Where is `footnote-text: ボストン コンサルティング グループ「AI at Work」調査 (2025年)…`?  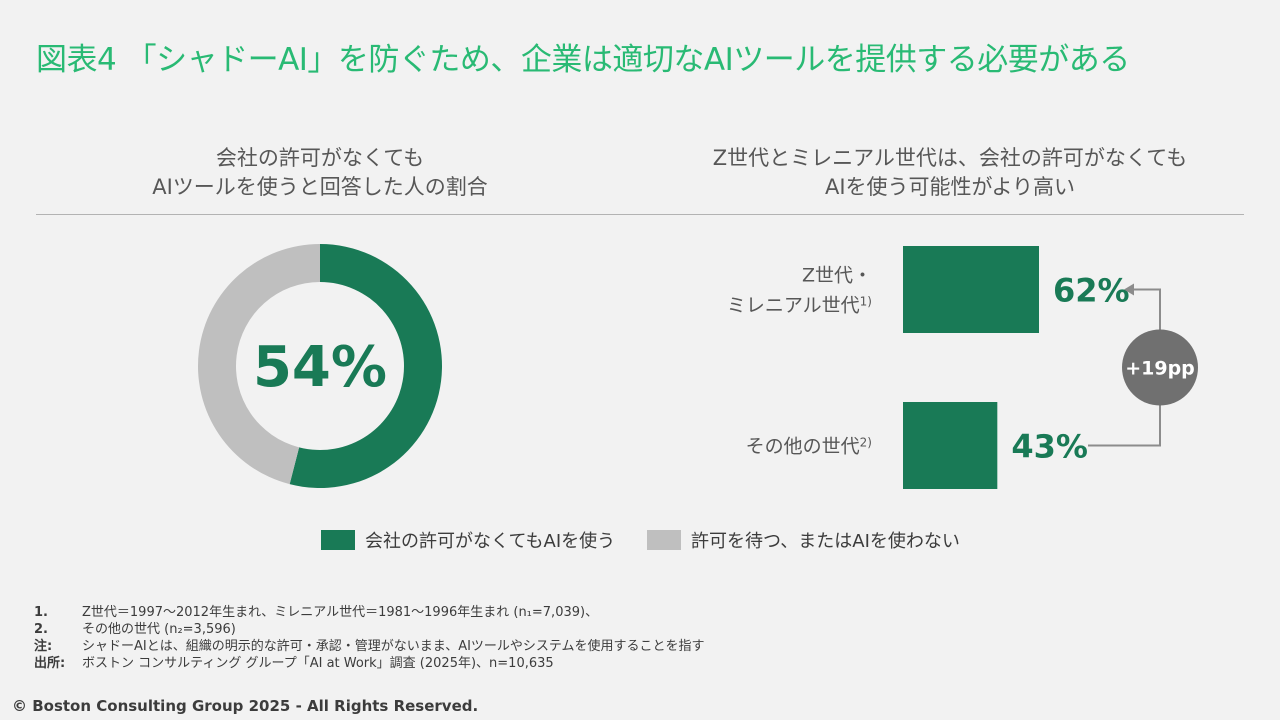
footnote-text: ボストン コンサルティング グループ「AI at Work」調査 (2025年)… is located at coordinates (318, 663).